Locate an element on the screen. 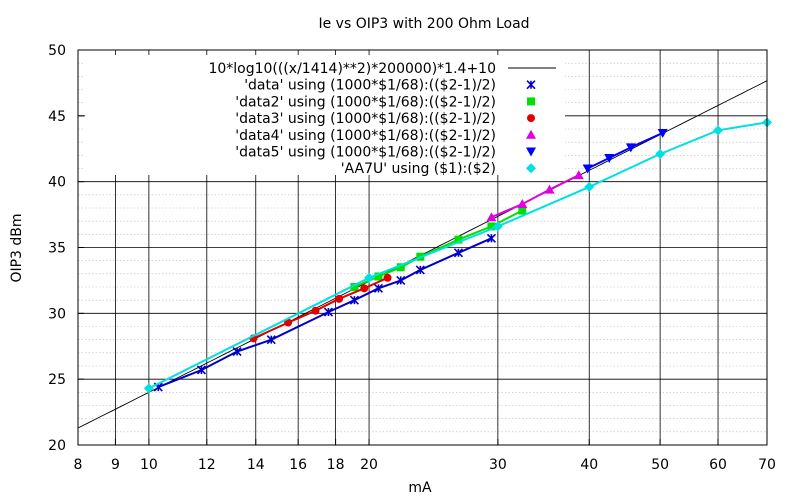 The image size is (800, 500). x-tick-label: 50 is located at coordinates (660, 465).